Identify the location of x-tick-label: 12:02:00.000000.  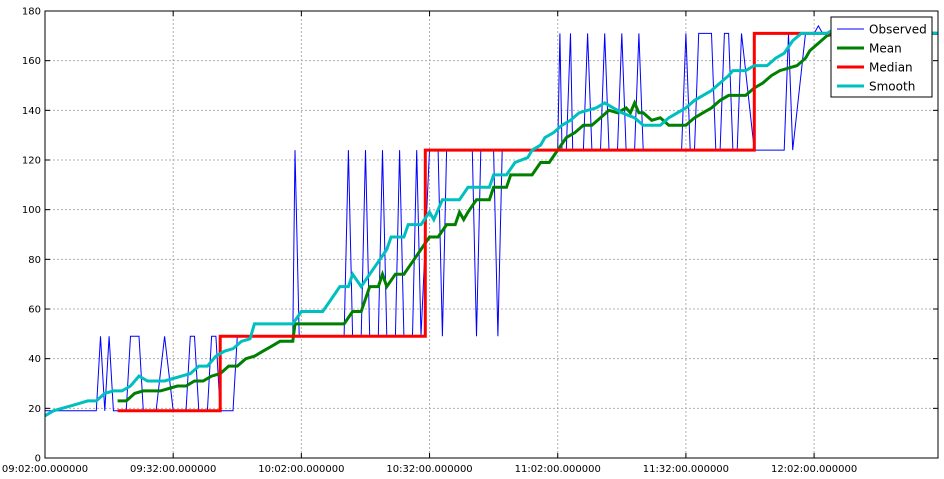
(814, 469).